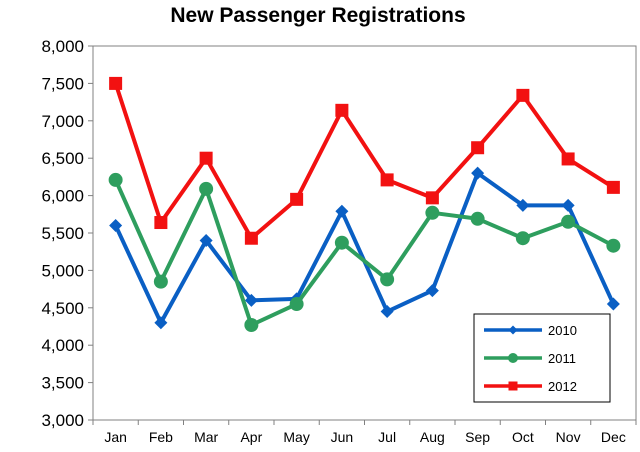 The height and width of the screenshot is (452, 640). I want to click on legend-item-2011: 2011, so click(530, 358).